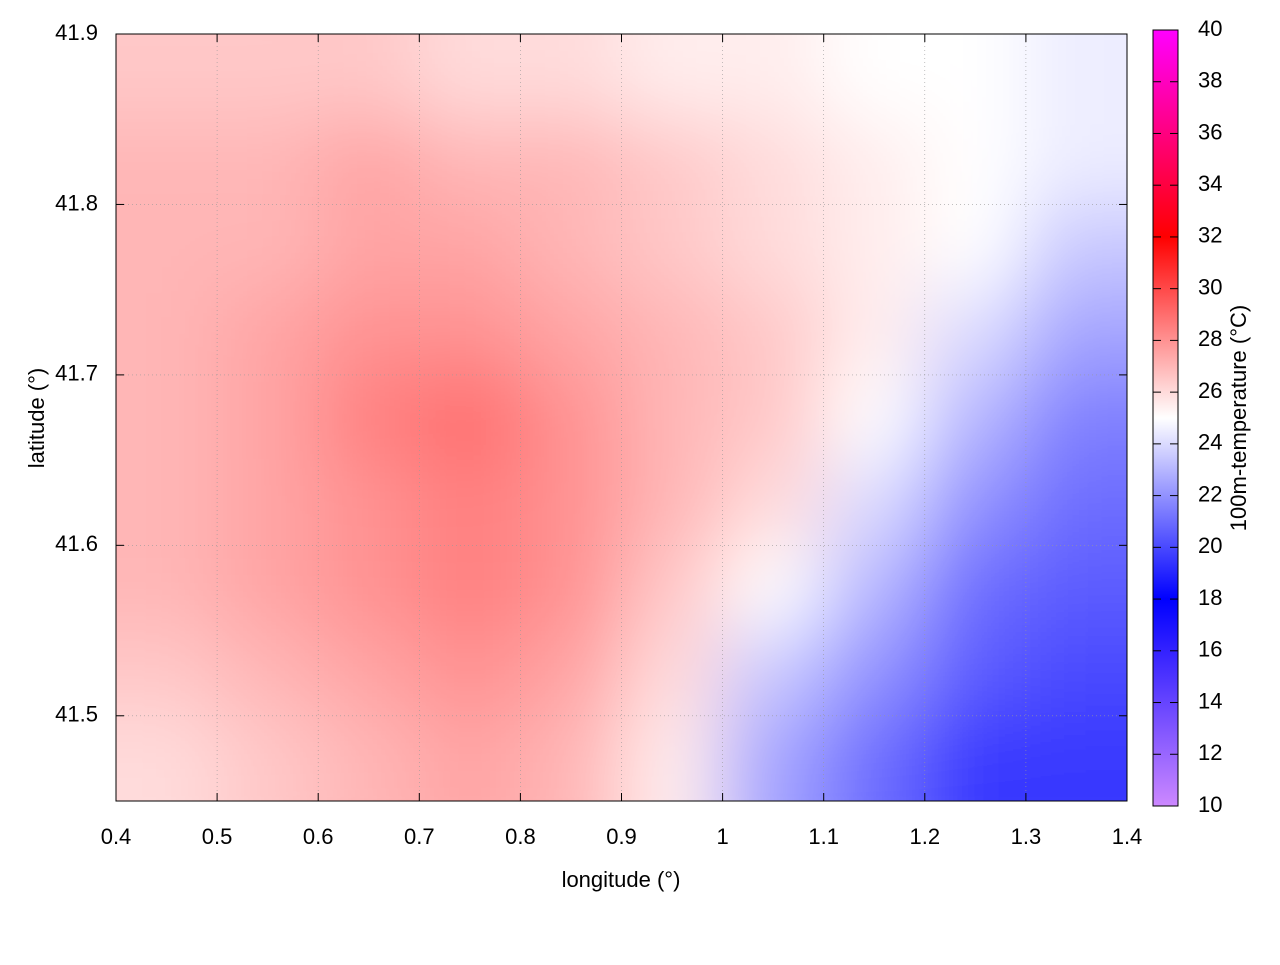 The height and width of the screenshot is (965, 1280). I want to click on colorbar-tick-label: 20, so click(1210, 545).